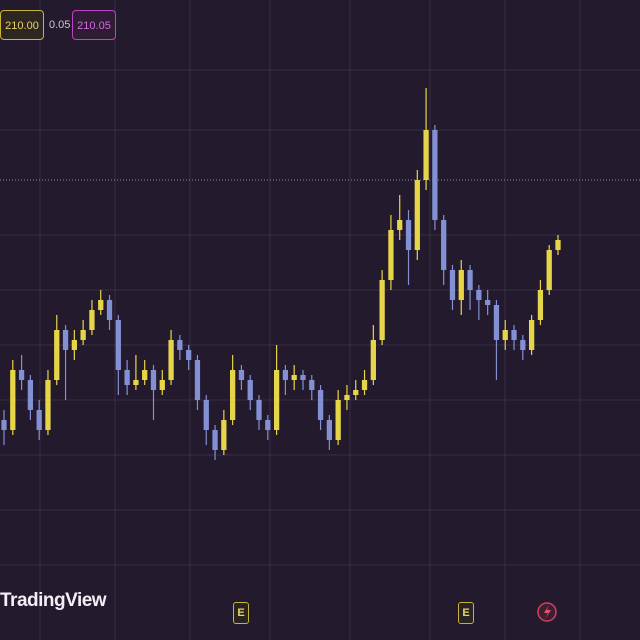  What do you see at coordinates (60, 25) in the screenshot?
I see `spread: 0.05` at bounding box center [60, 25].